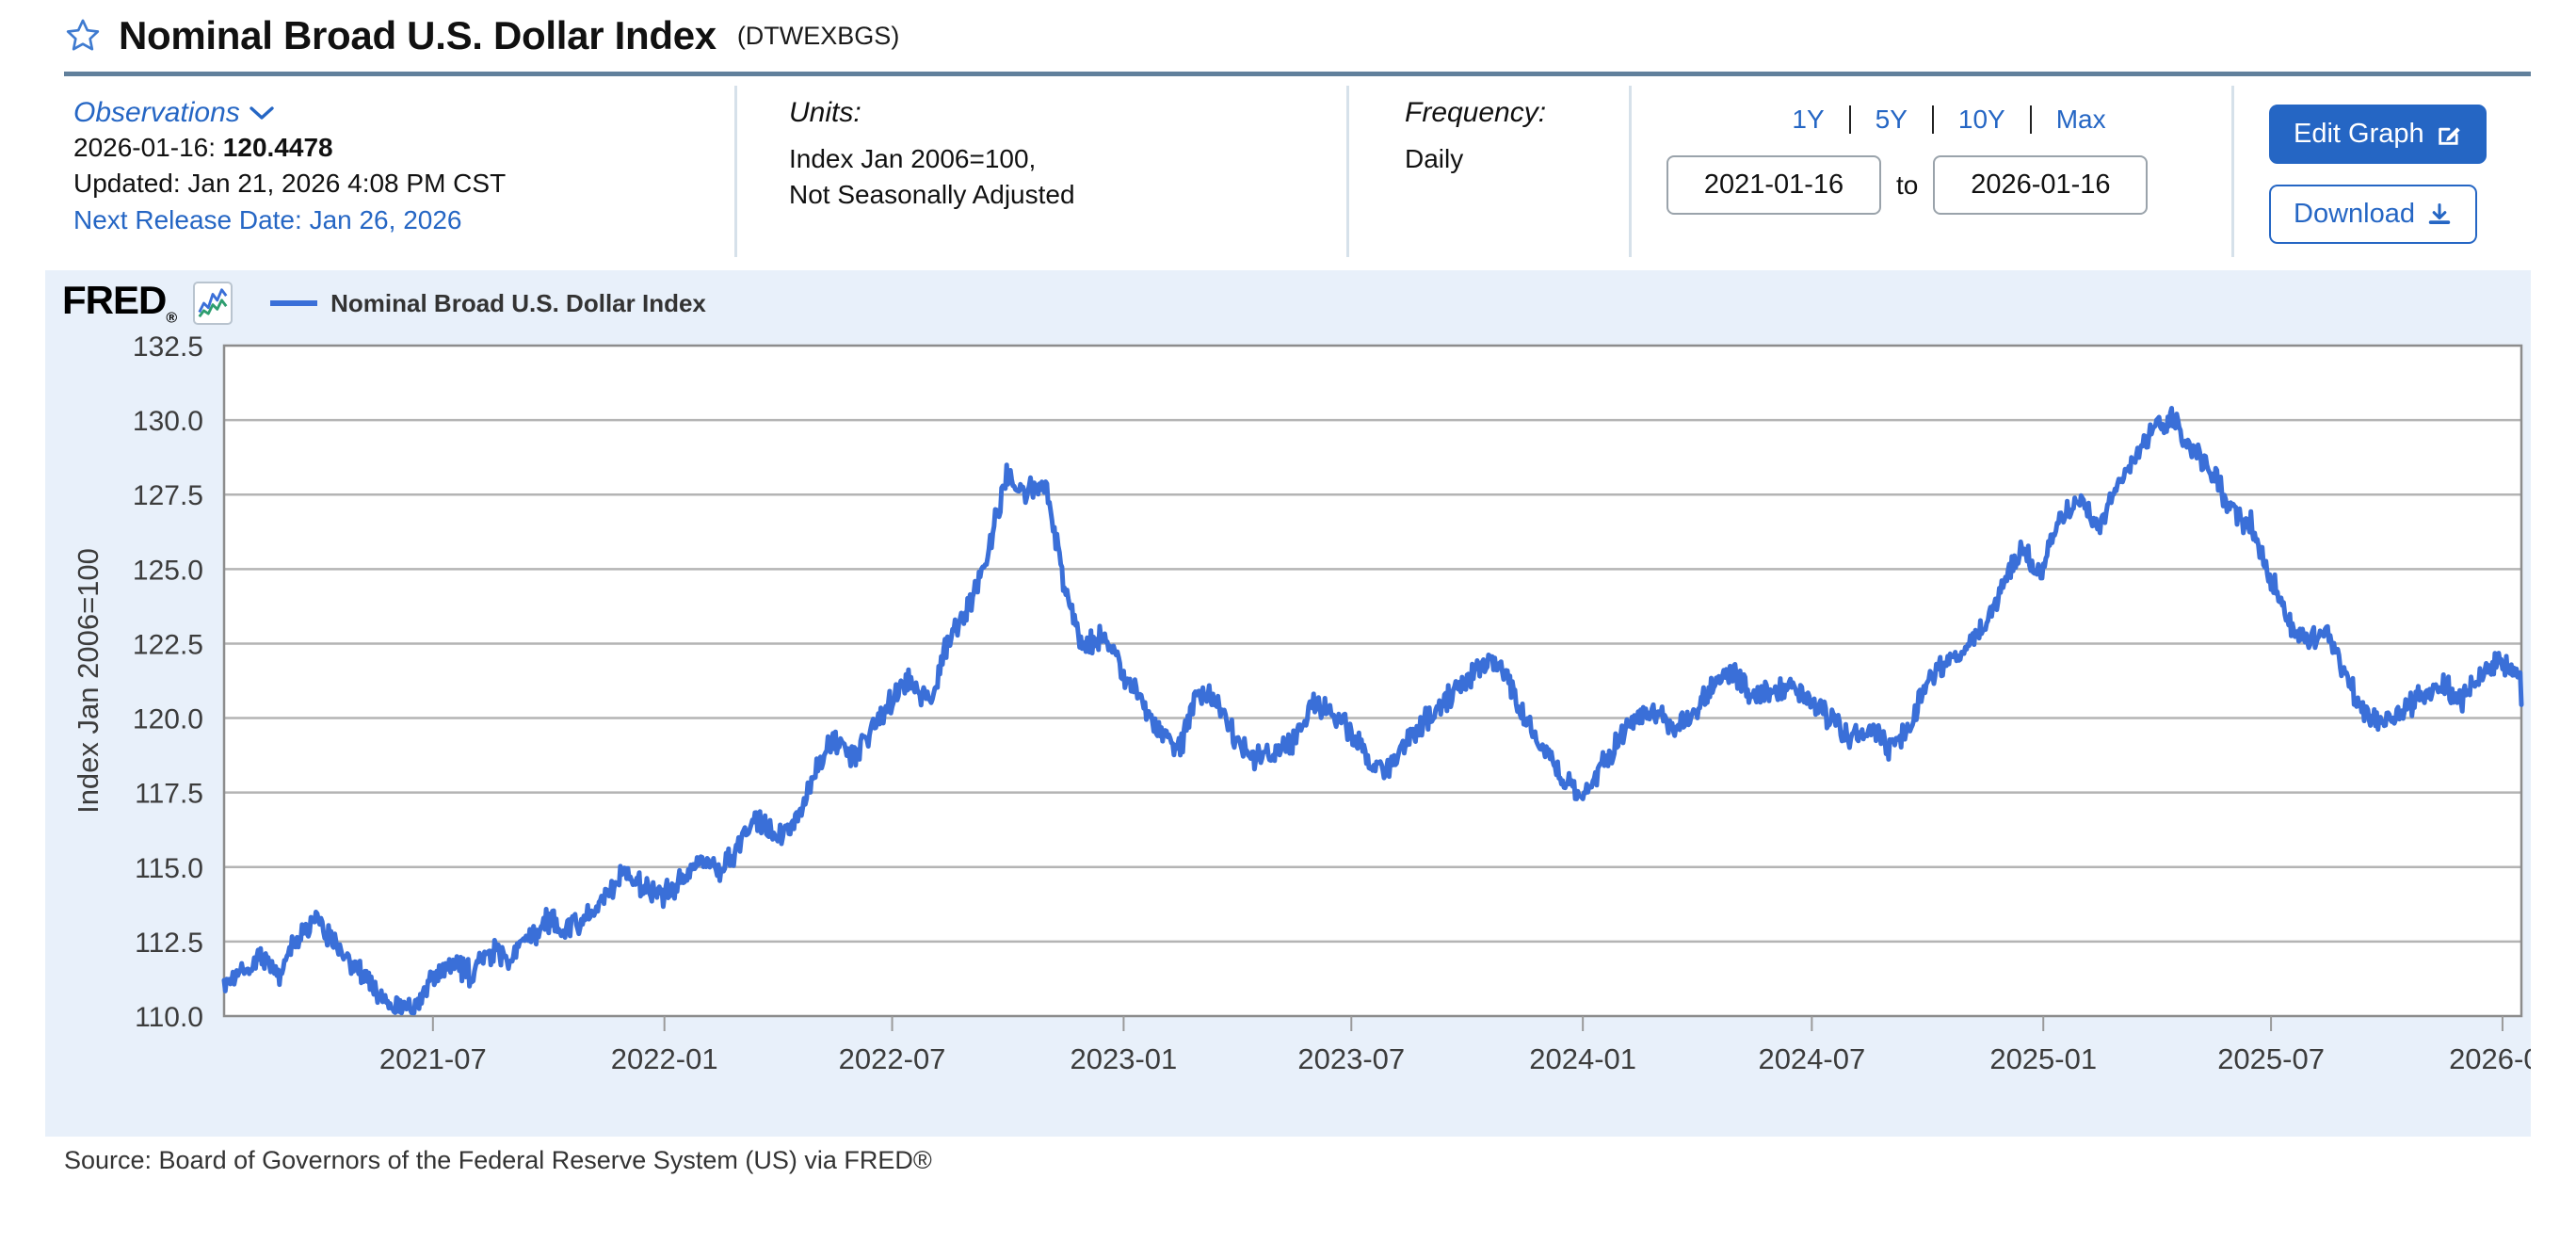 This screenshot has width=2576, height=1243. I want to click on svg-text: 110.0, so click(169, 1018).